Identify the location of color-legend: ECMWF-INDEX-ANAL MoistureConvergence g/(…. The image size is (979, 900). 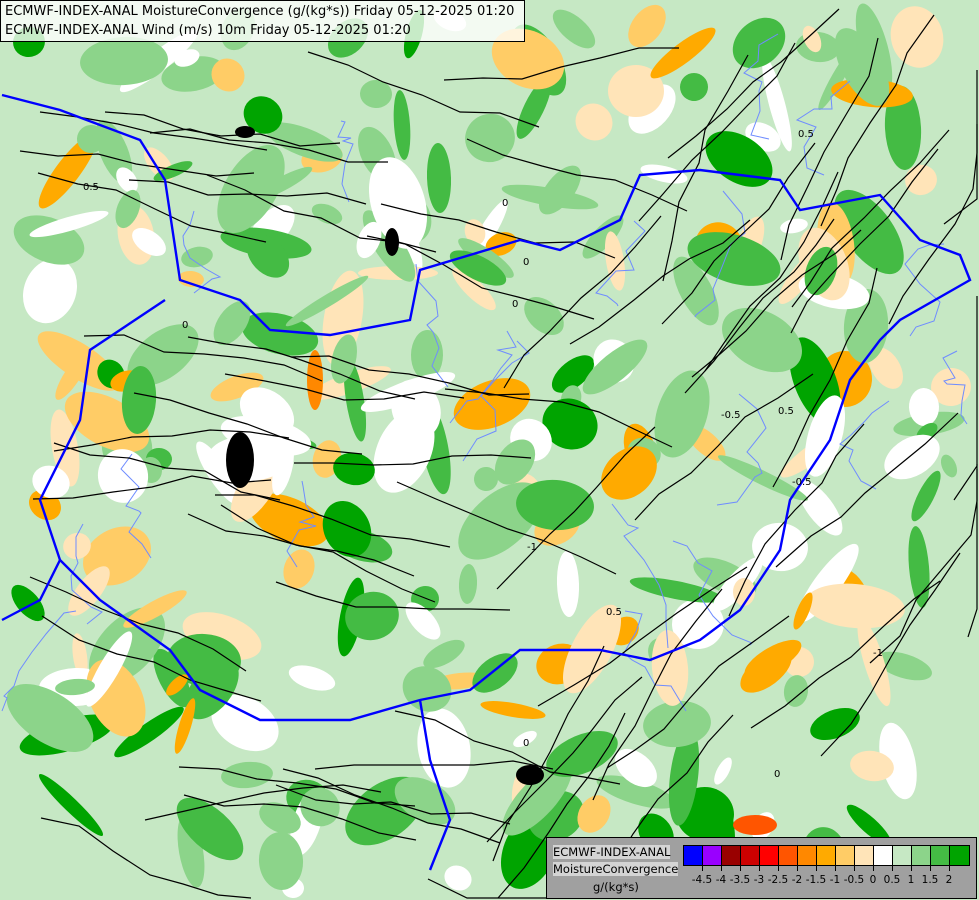
(761, 868).